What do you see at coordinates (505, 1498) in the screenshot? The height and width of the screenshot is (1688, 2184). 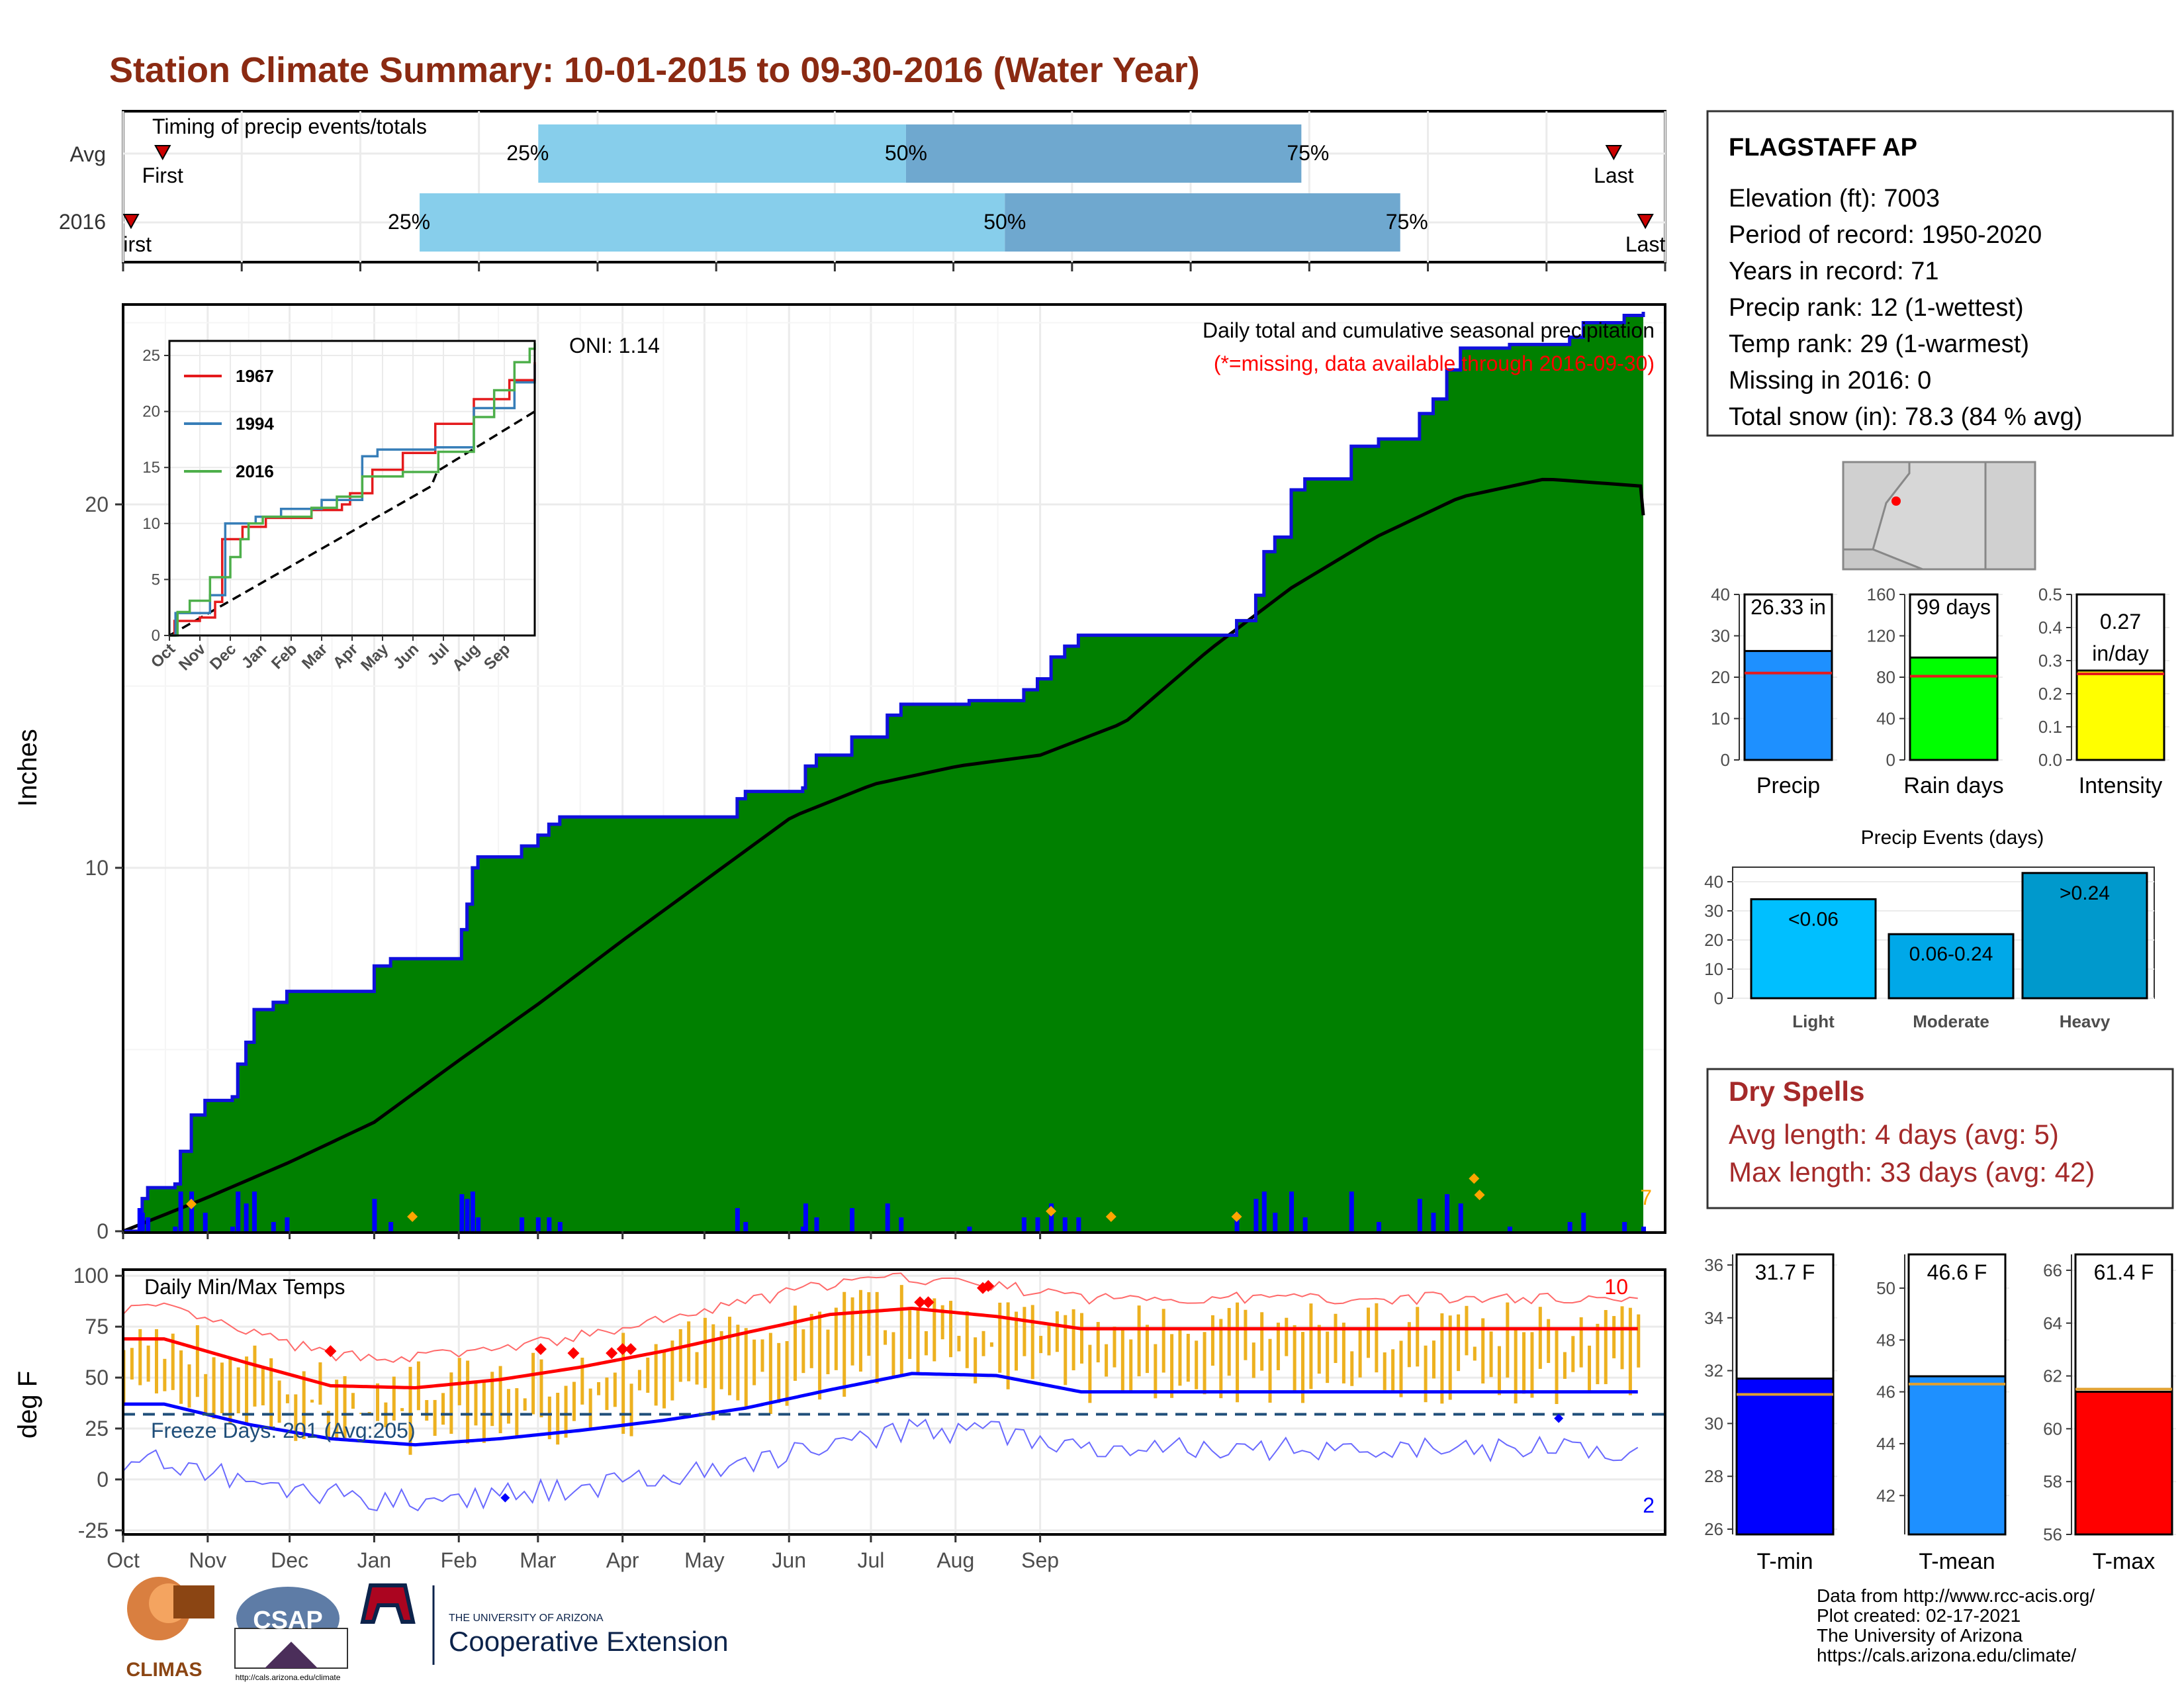 I see `record-low-marker` at bounding box center [505, 1498].